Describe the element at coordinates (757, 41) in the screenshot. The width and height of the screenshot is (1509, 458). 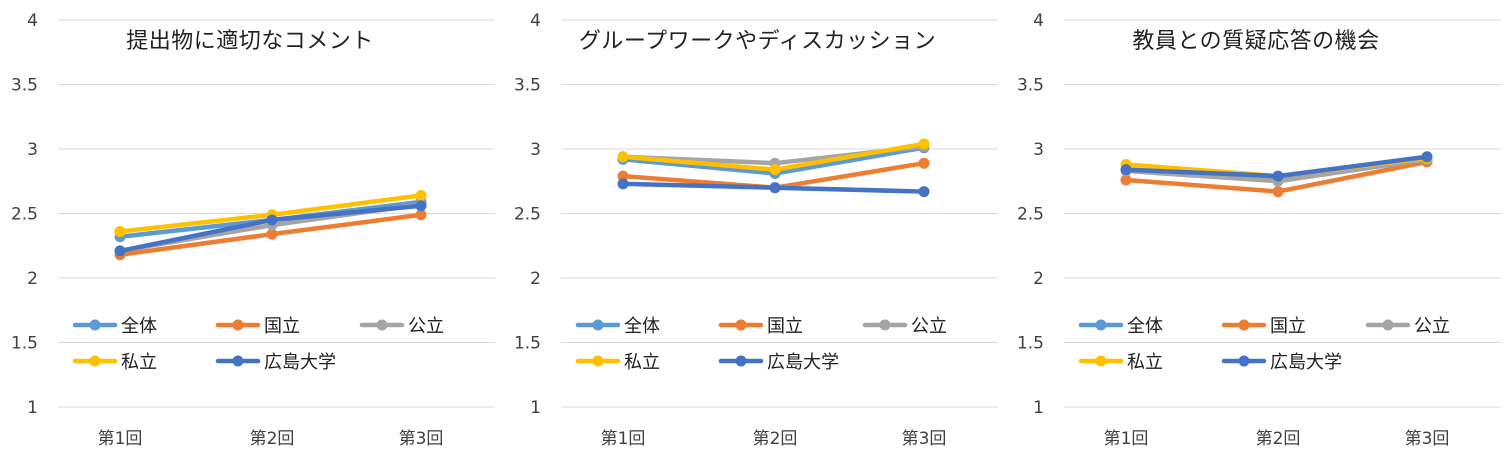
I see `chart-title: グループワークやディスカッション` at that location.